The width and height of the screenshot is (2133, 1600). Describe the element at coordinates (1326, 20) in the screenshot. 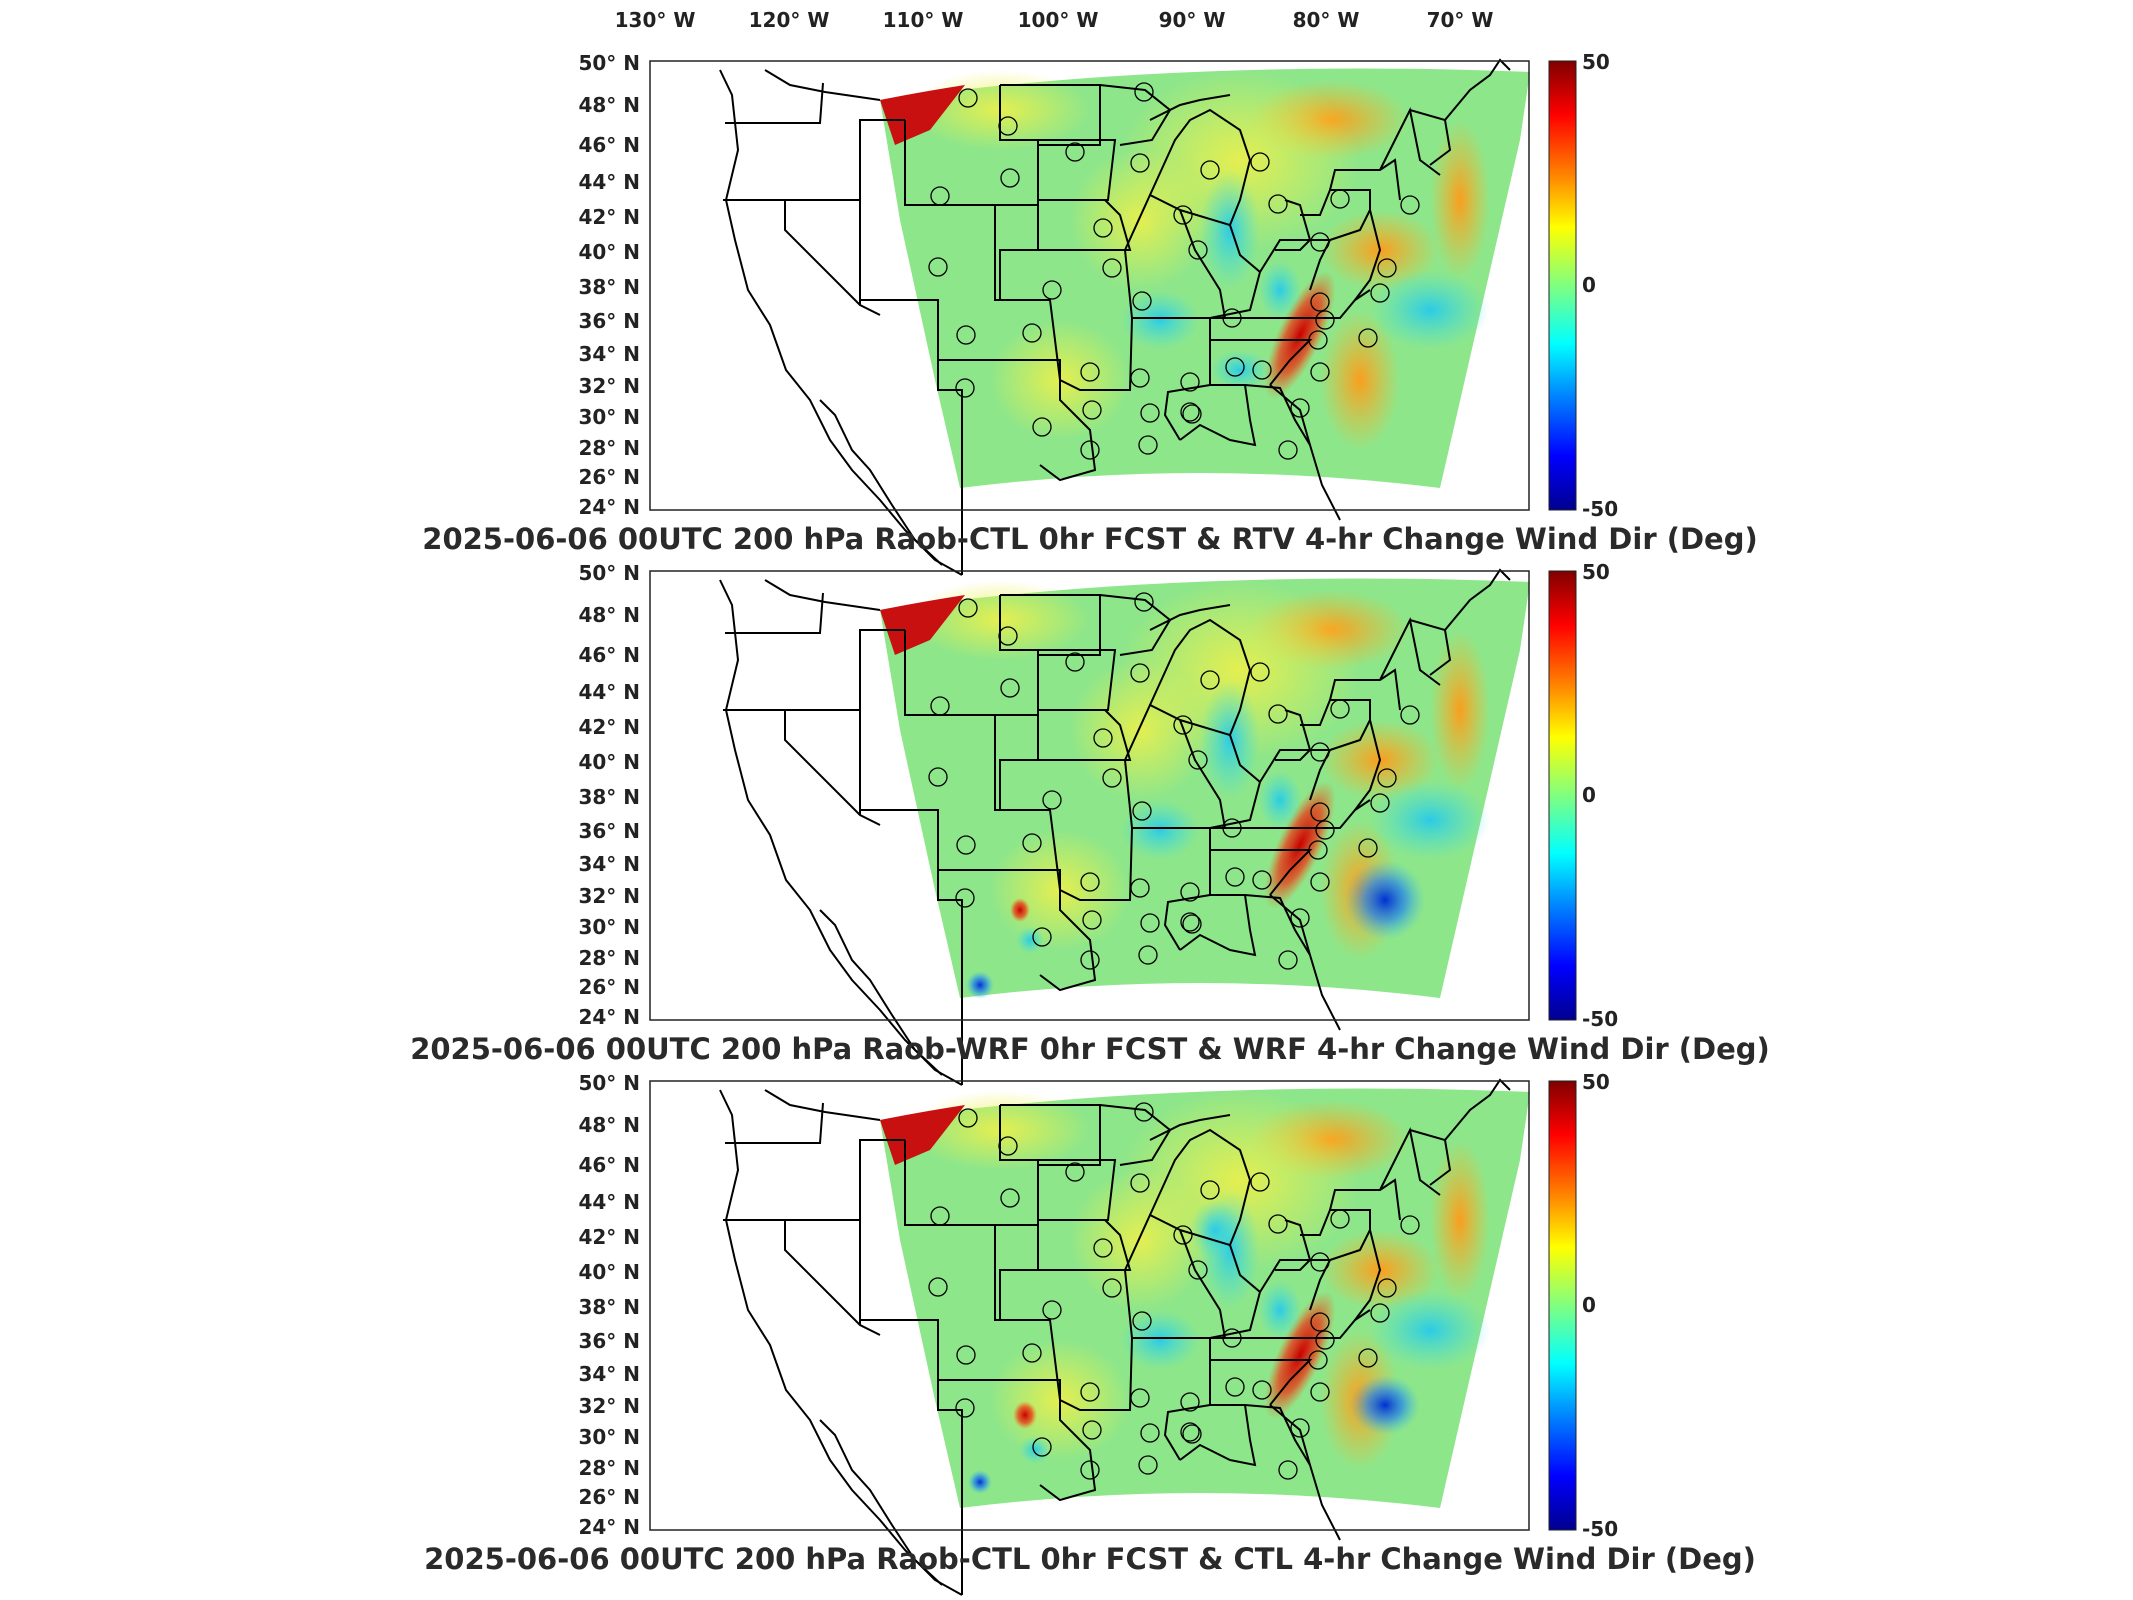

I see `lon-label: 80° W` at that location.